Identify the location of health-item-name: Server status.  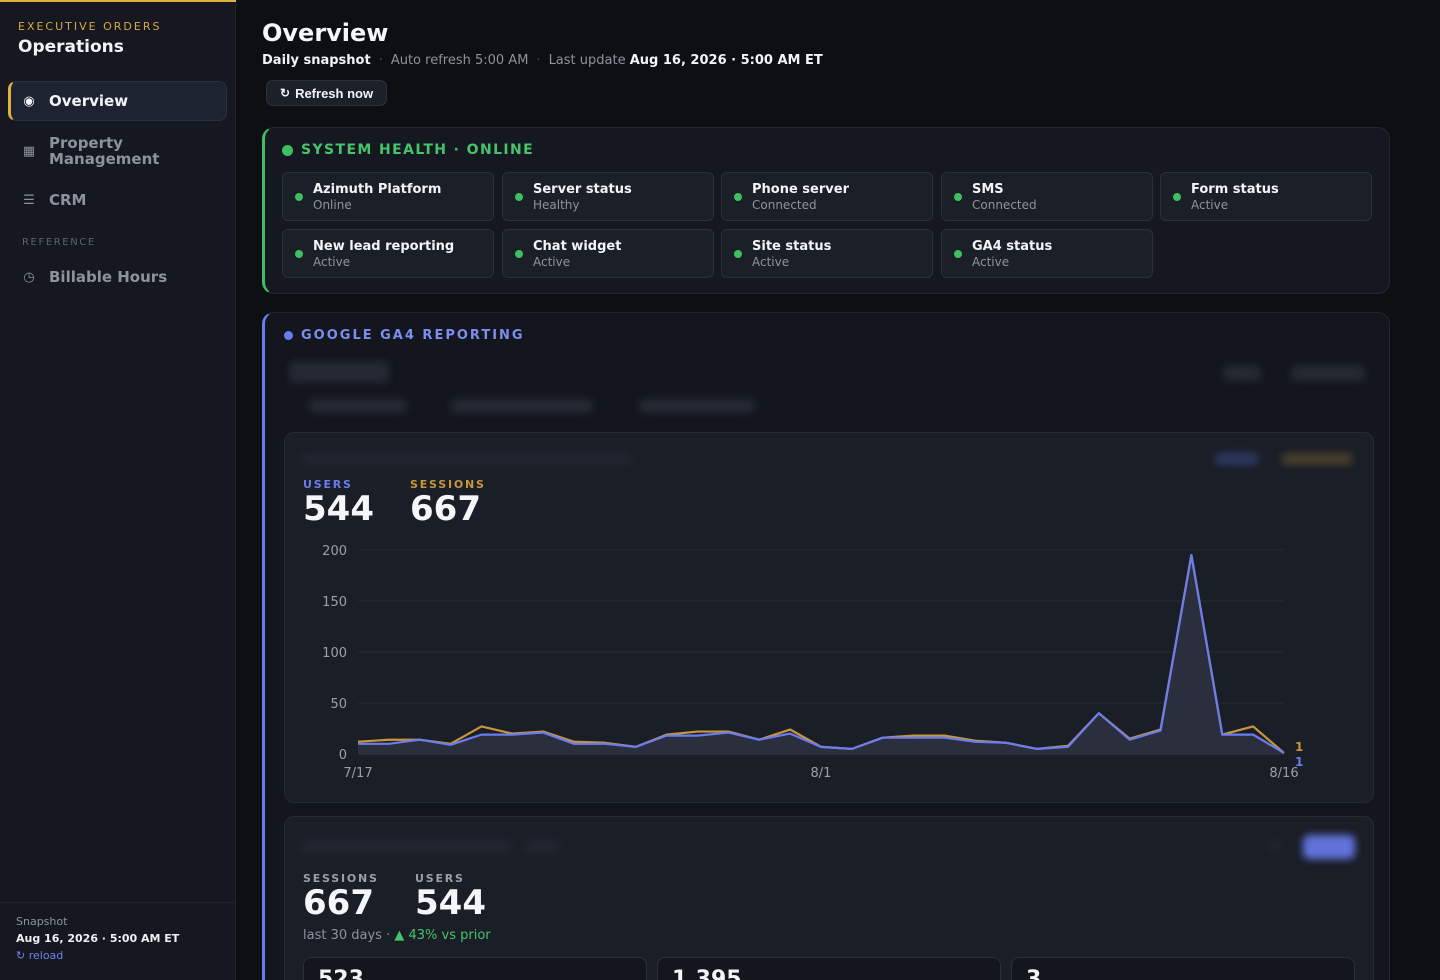
(582, 189).